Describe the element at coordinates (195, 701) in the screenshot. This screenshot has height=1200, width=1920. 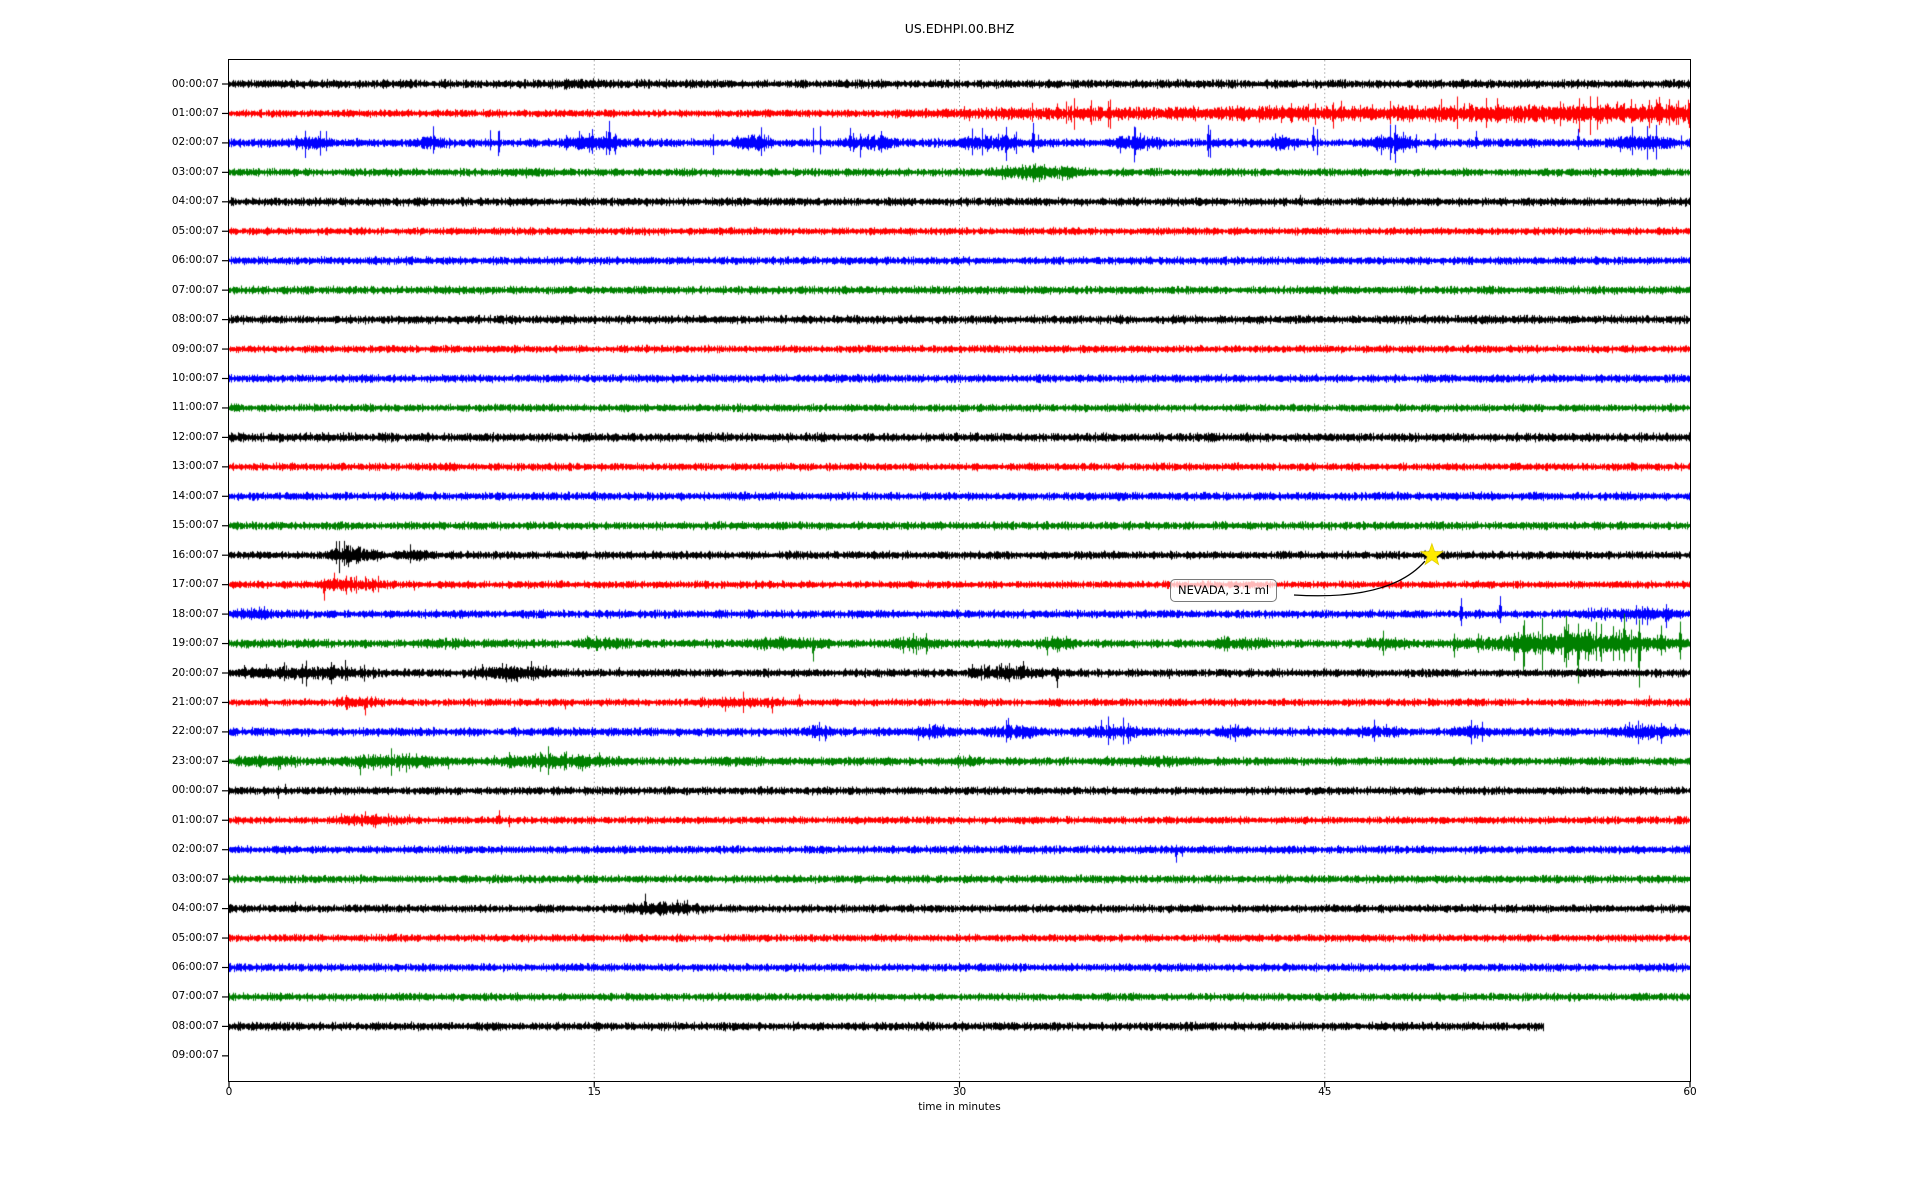
I see `trace-time-label: 21:00:07` at that location.